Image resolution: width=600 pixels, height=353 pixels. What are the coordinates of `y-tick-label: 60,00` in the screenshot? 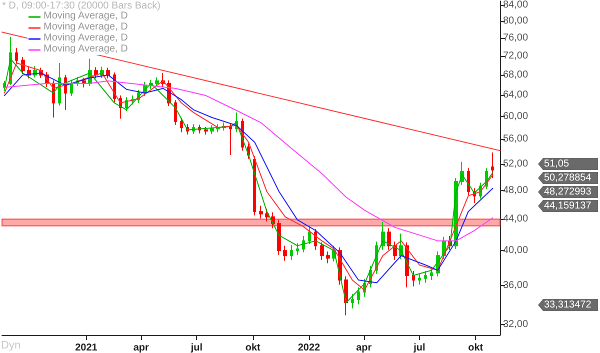 It's located at (515, 116).